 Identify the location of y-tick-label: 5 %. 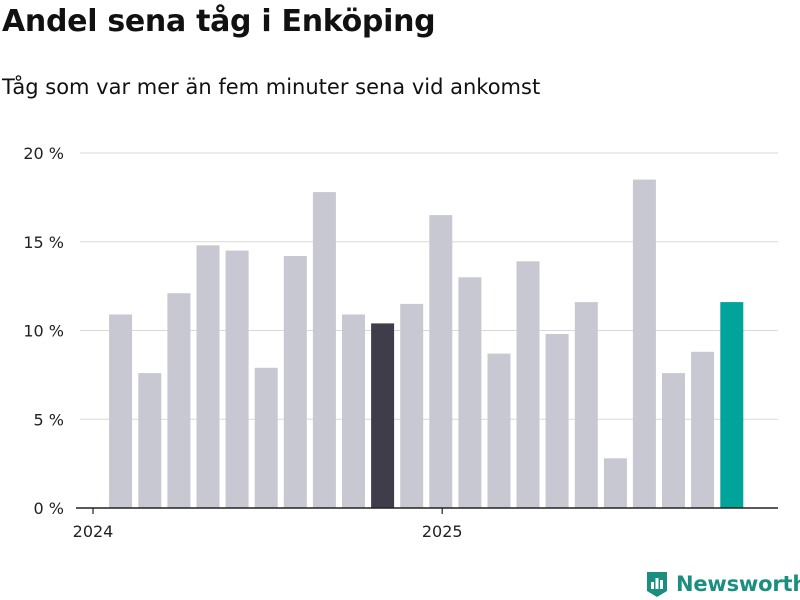
(49, 419).